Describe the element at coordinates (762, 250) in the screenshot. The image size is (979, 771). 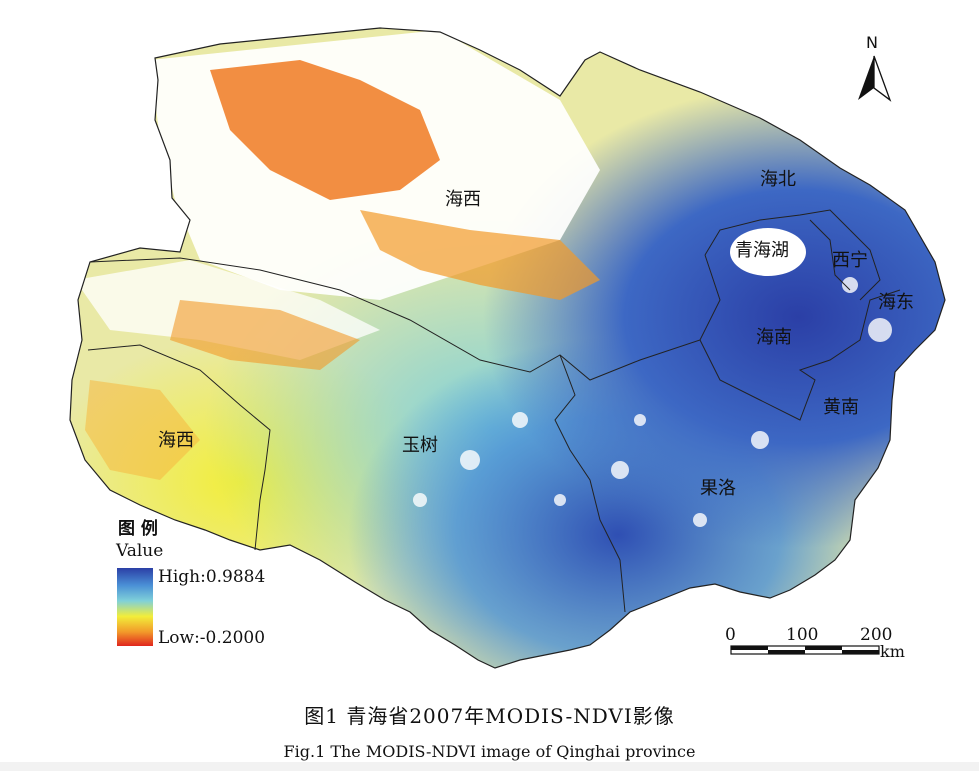
I see `label-qinghaihu: 青海湖` at that location.